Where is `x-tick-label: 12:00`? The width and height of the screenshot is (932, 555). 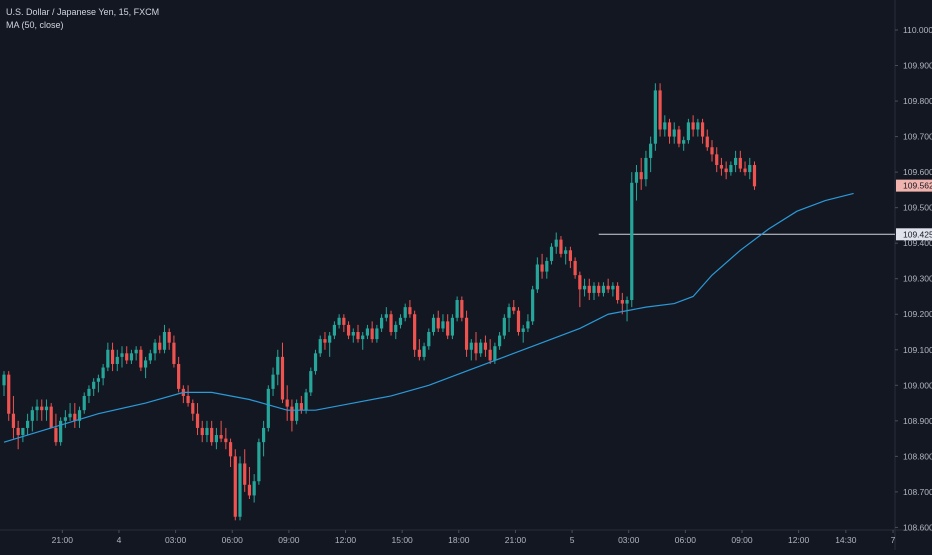 x-tick-label: 12:00 is located at coordinates (799, 540).